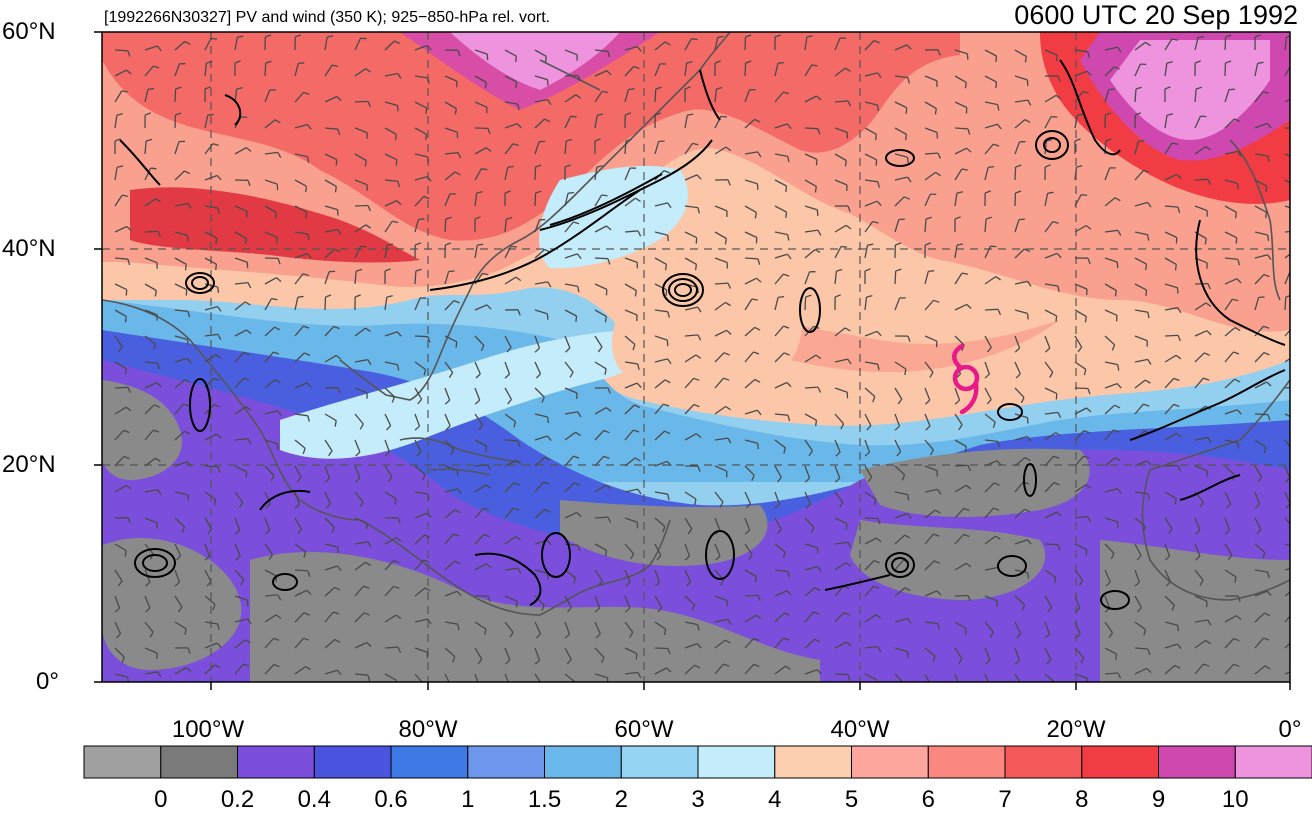 This screenshot has height=814, width=1312. I want to click on colorbar, so click(698, 762).